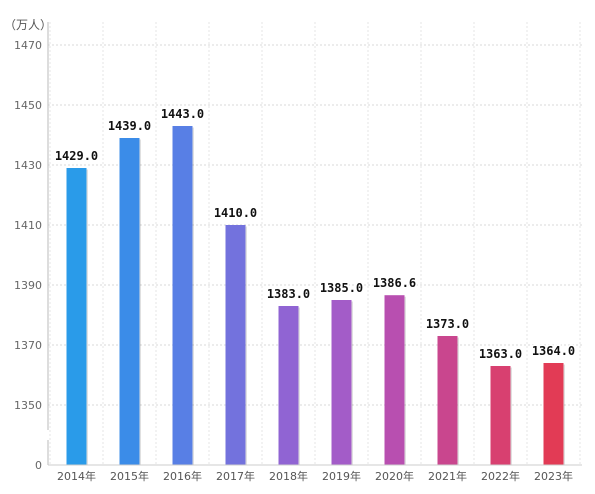 The width and height of the screenshot is (595, 494). I want to click on y-tick-label: 0, so click(38, 465).